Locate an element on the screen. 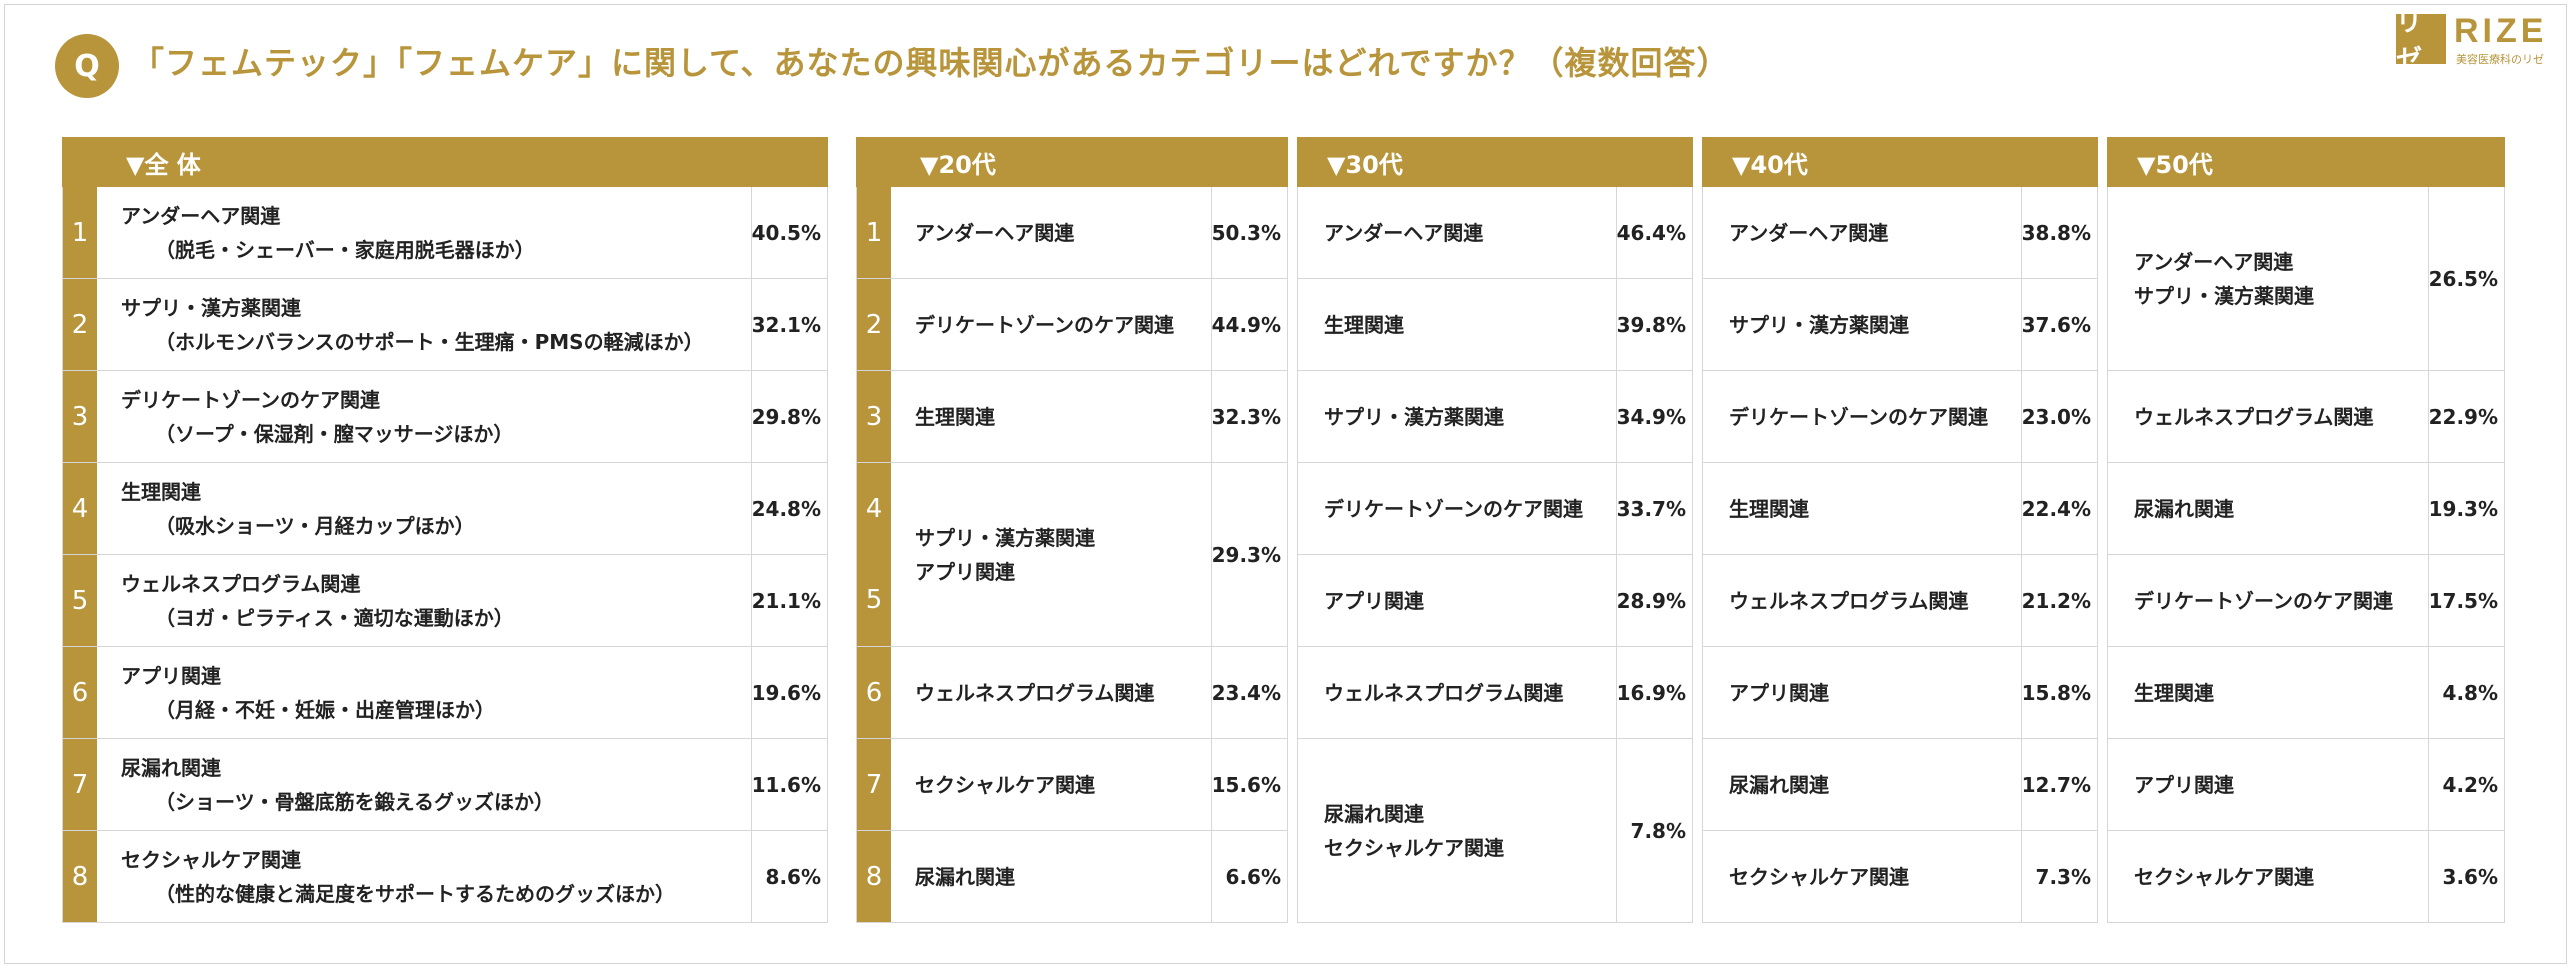 This screenshot has height=968, width=2571. percentage-value: 8.6% is located at coordinates (790, 876).